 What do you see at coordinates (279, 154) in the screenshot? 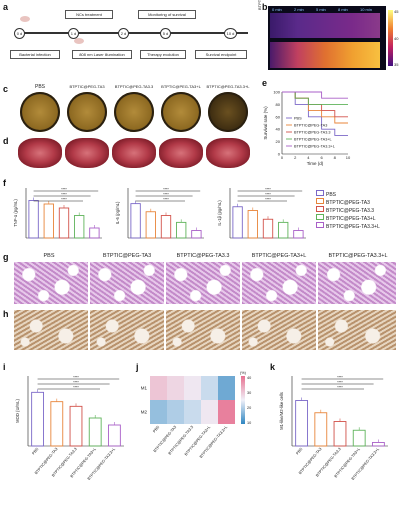
I see `y-tick-label: 0` at bounding box center [279, 154].